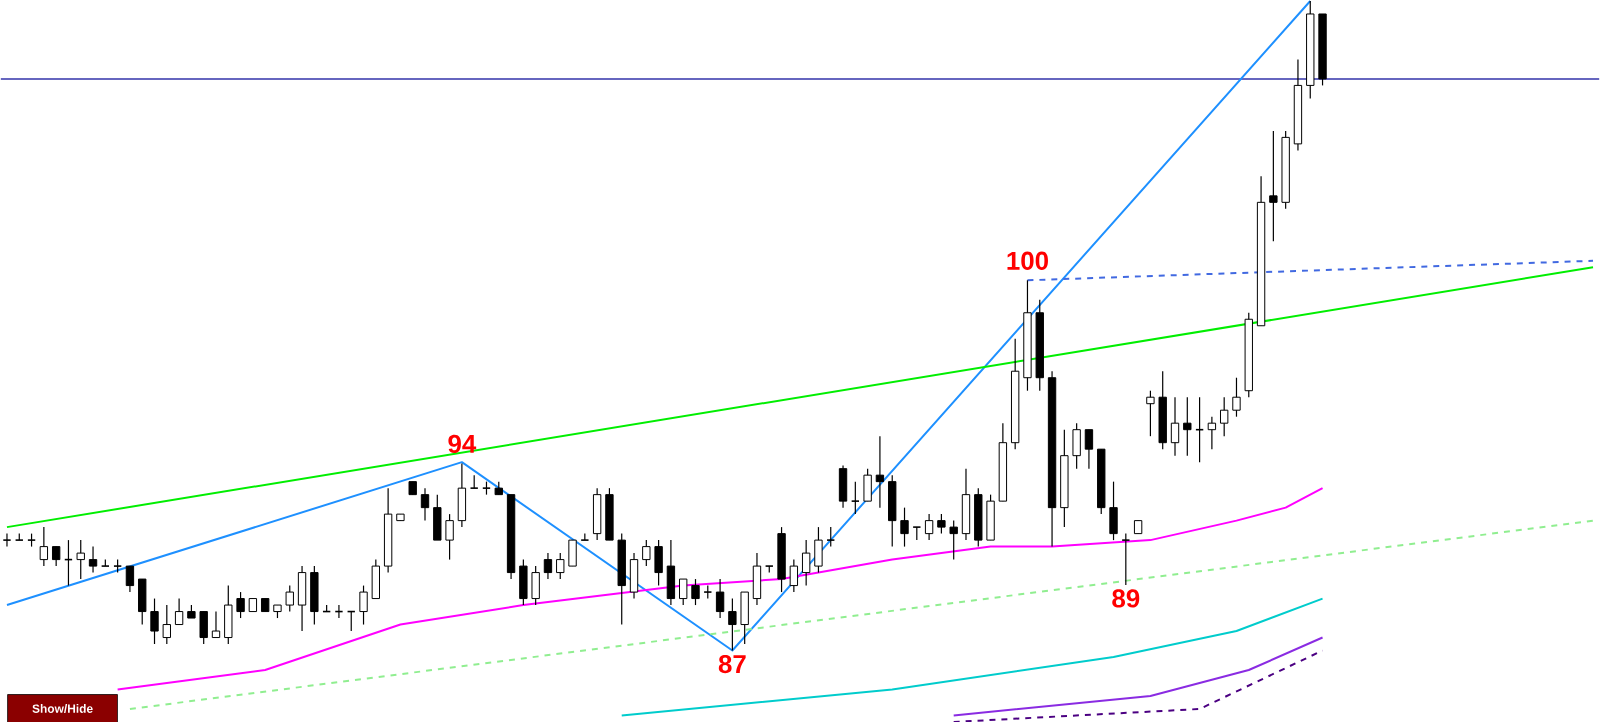 The height and width of the screenshot is (722, 1600). Describe the element at coordinates (732, 663) in the screenshot. I see `annotation: 87` at that location.